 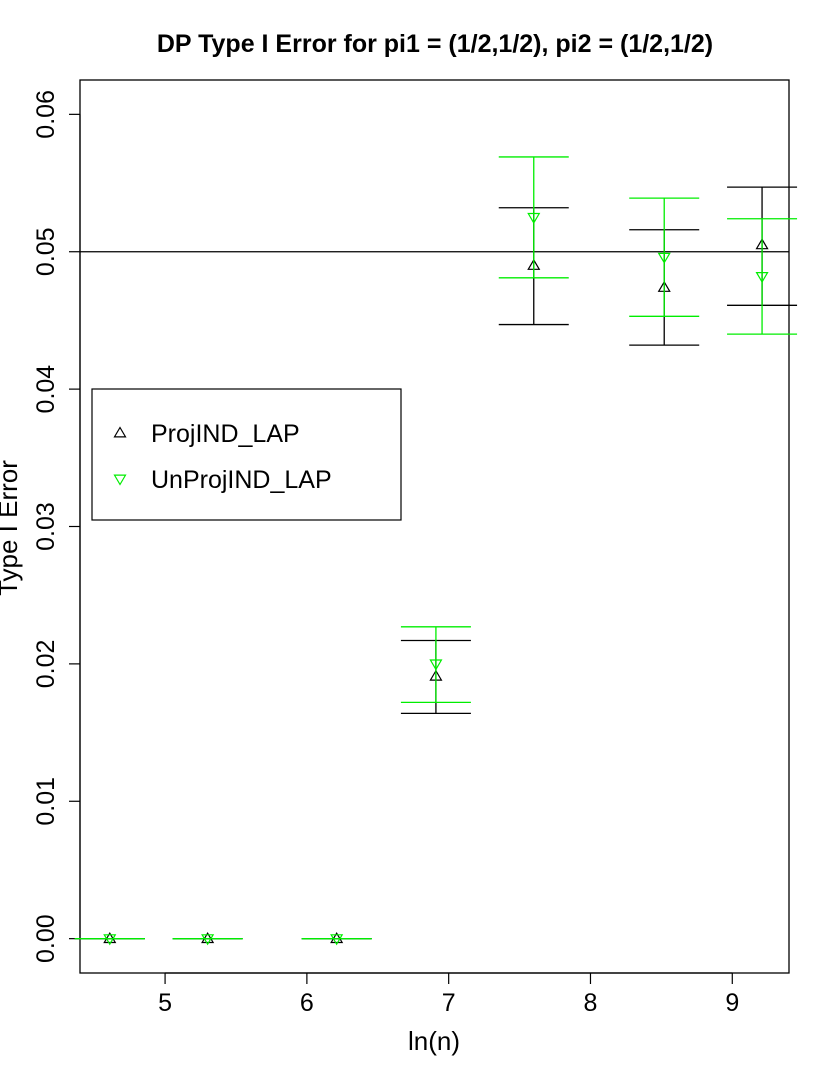 I want to click on legend-box, so click(x=246, y=454).